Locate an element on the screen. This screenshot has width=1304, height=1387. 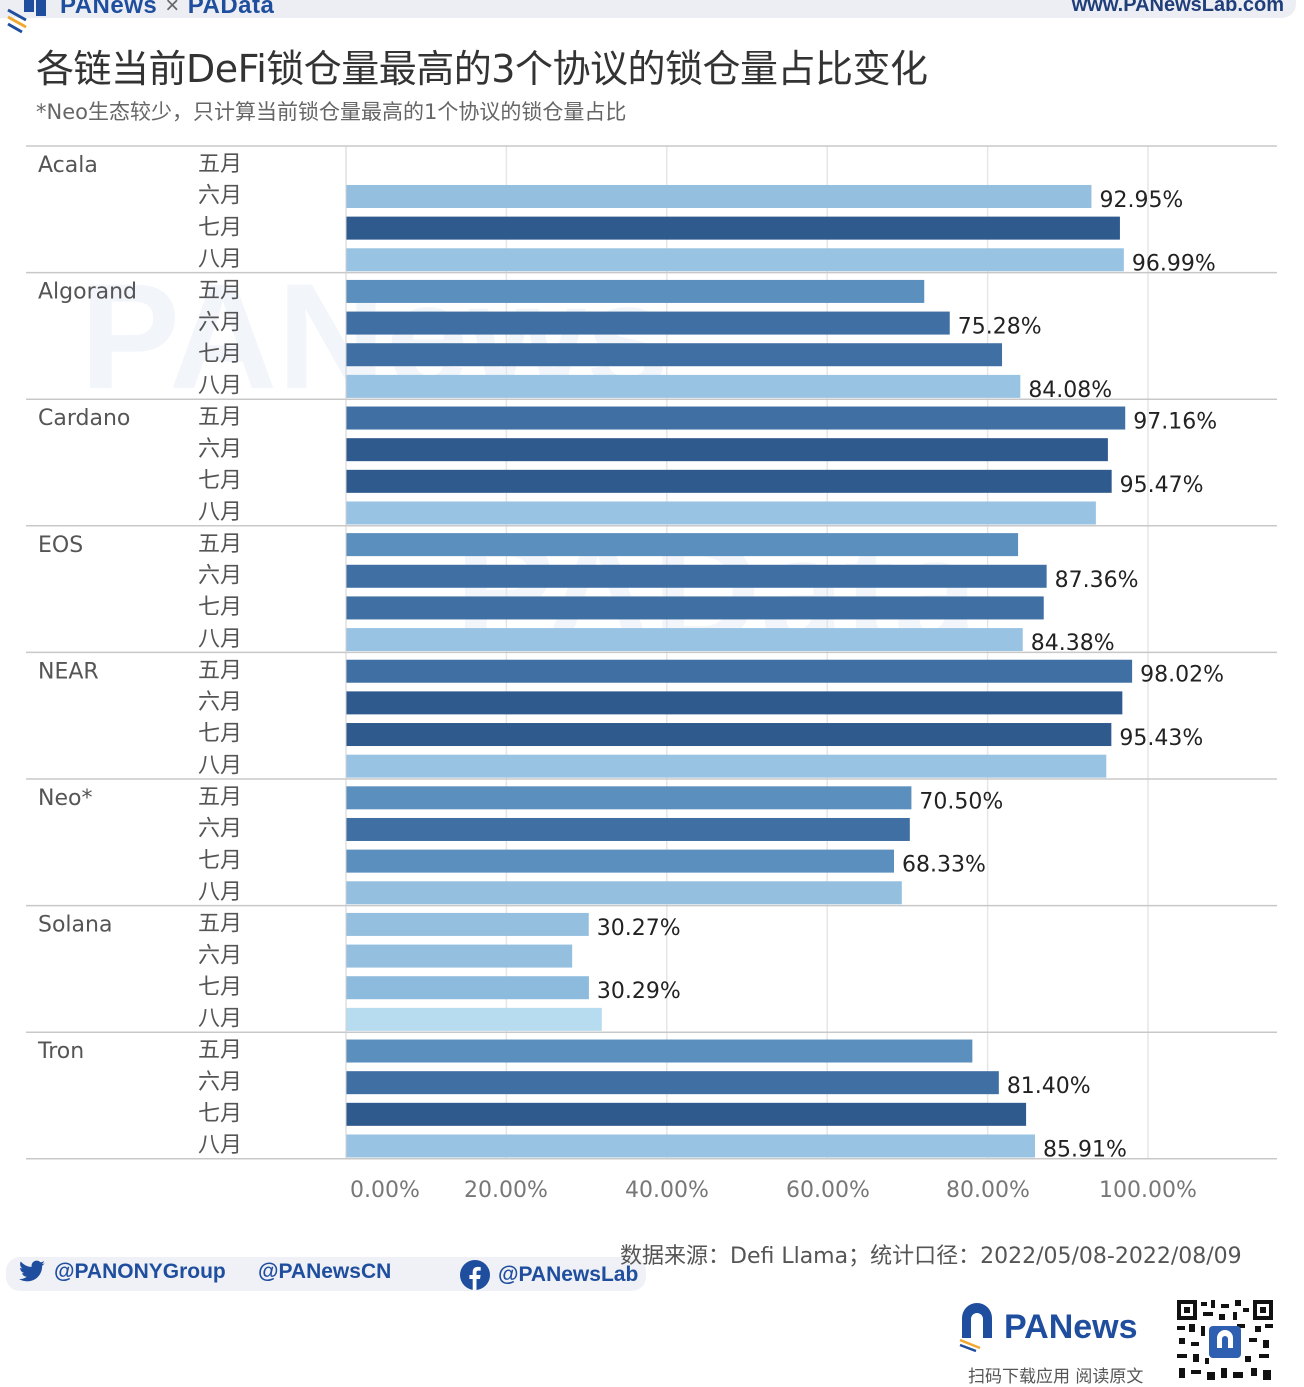
qr-code-icon is located at coordinates (1225, 1340).